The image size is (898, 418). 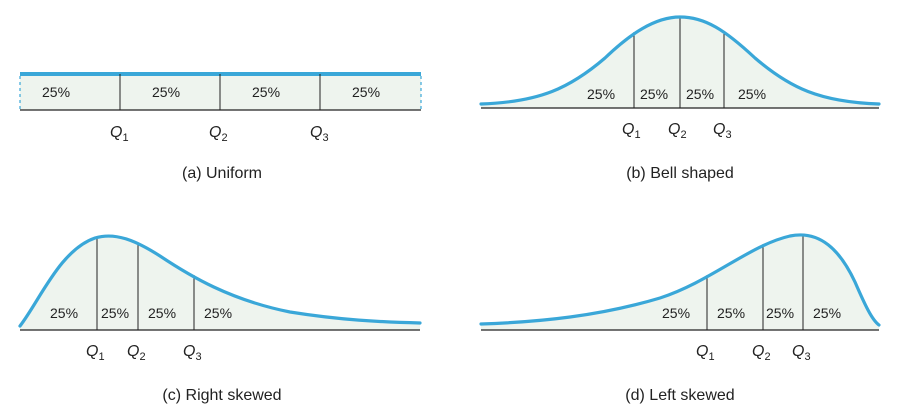 I want to click on bell-caption: (b) Bell shaped, so click(x=680, y=173).